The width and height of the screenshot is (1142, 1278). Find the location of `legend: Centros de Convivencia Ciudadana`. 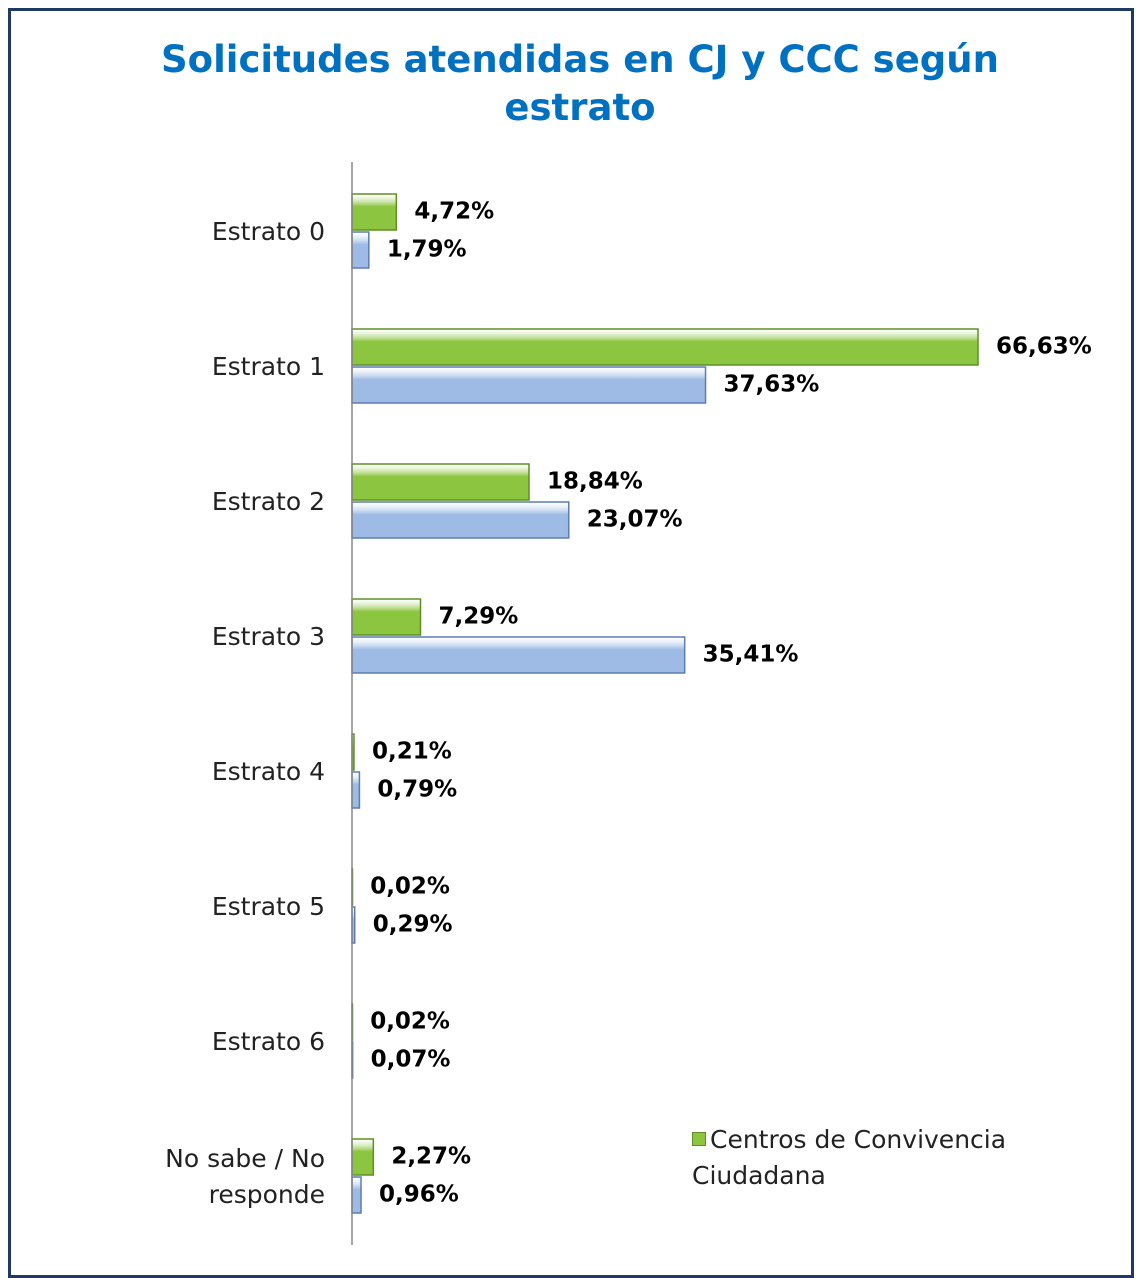

legend: Centros de Convivencia Ciudadana is located at coordinates (882, 1158).